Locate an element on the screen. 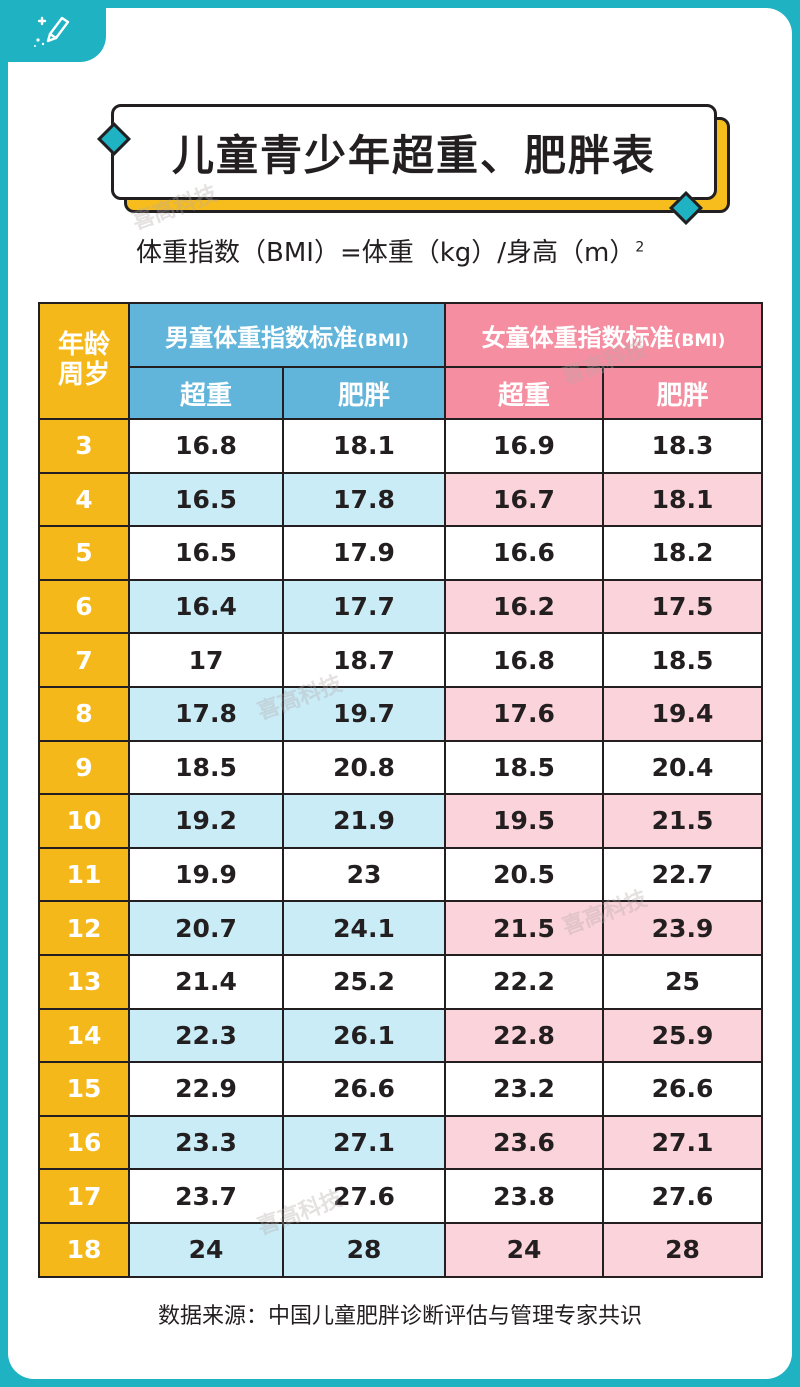 Image resolution: width=800 pixels, height=1387 pixels. table-row: 11 19.9 23 20.5 22.7 is located at coordinates (400, 874).